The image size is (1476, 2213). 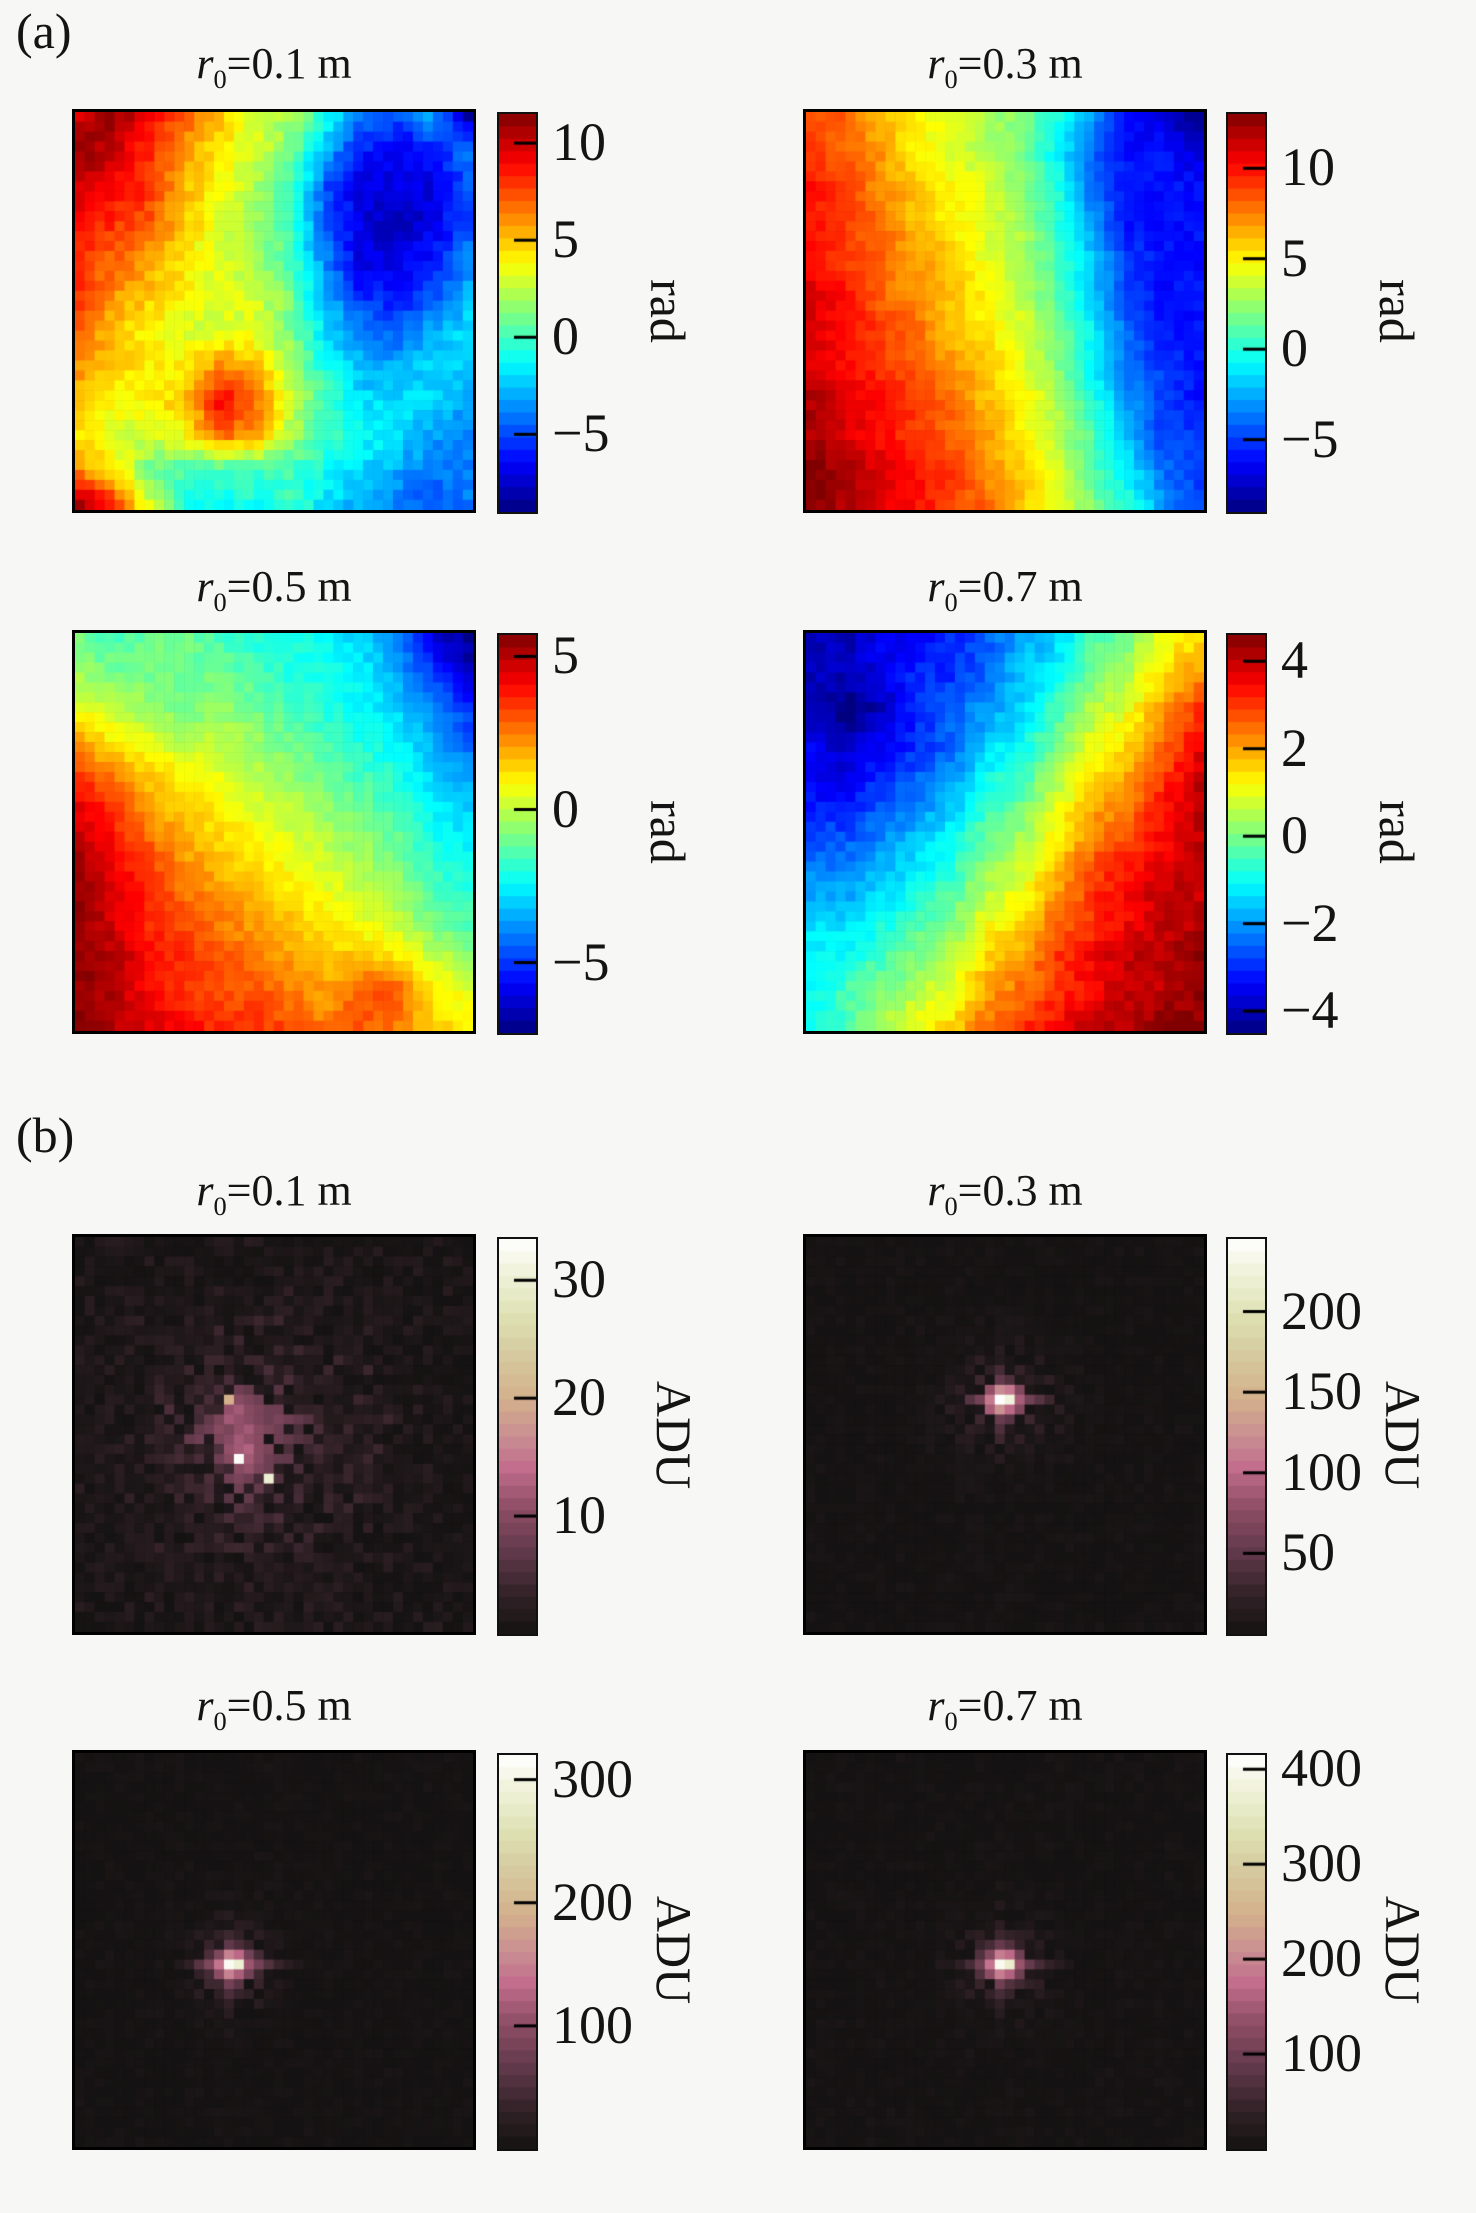 I want to click on colorbar-tick-label: 30, so click(x=579, y=1279).